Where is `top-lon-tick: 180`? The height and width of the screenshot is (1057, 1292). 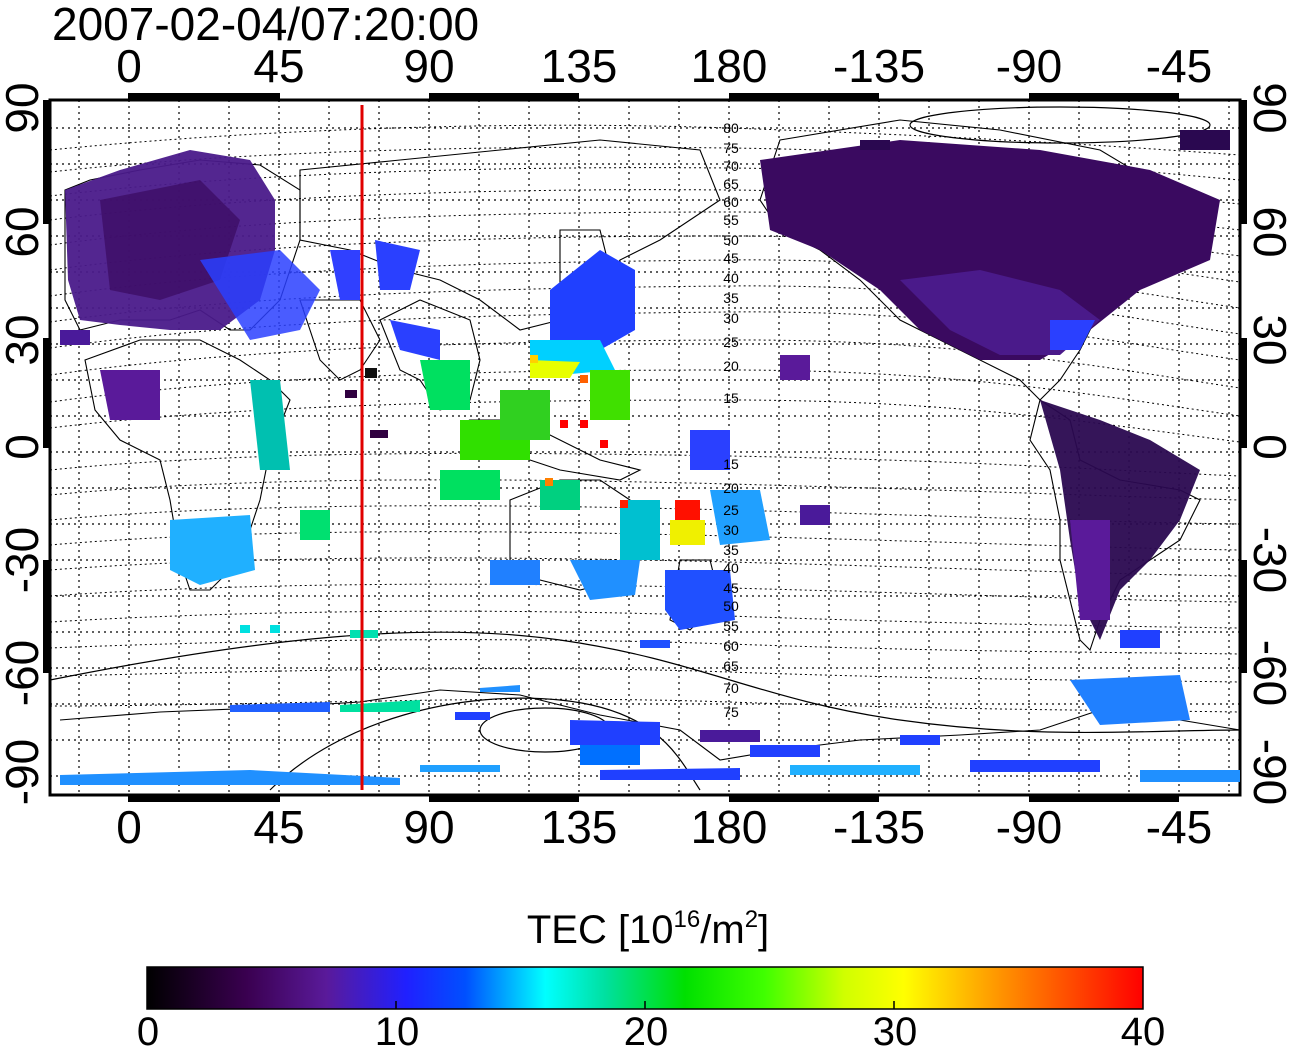 top-lon-tick: 180 is located at coordinates (729, 66).